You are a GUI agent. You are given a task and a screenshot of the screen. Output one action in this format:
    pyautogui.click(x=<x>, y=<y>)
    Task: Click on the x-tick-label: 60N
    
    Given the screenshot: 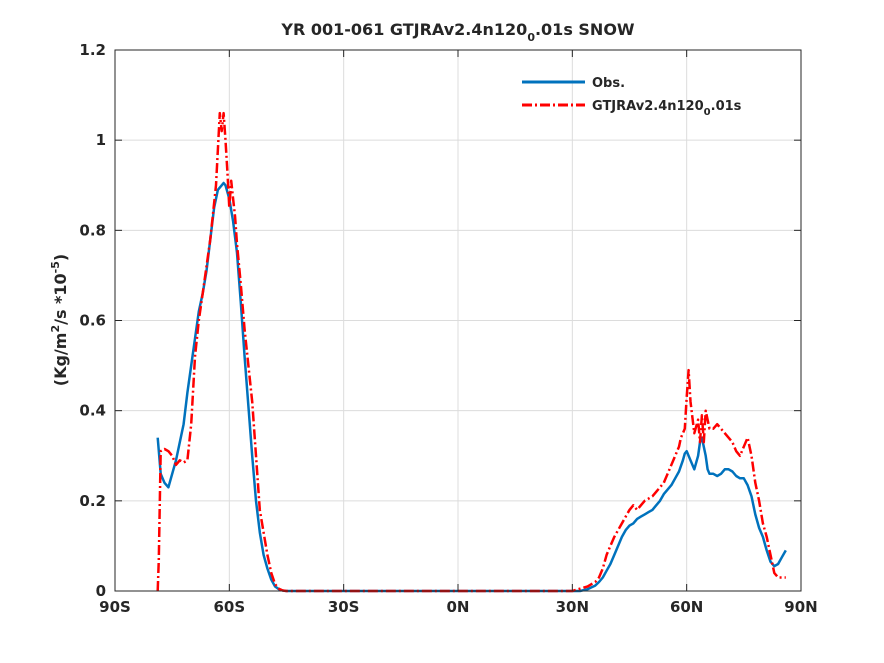 What is the action you would take?
    pyautogui.click(x=686, y=607)
    